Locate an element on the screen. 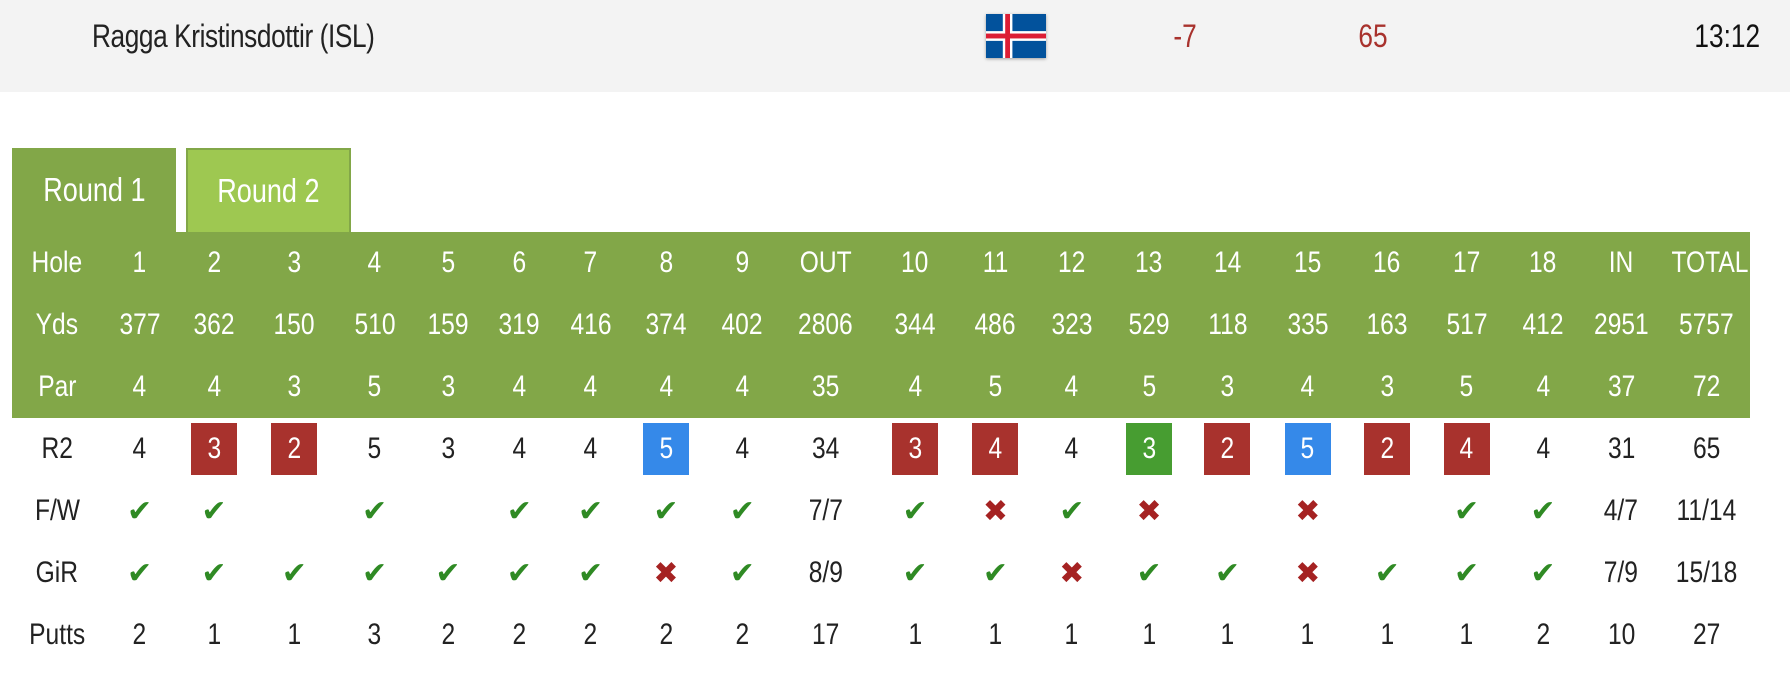 This screenshot has height=688, width=1790. columns-value: TOTAL is located at coordinates (1710, 262).